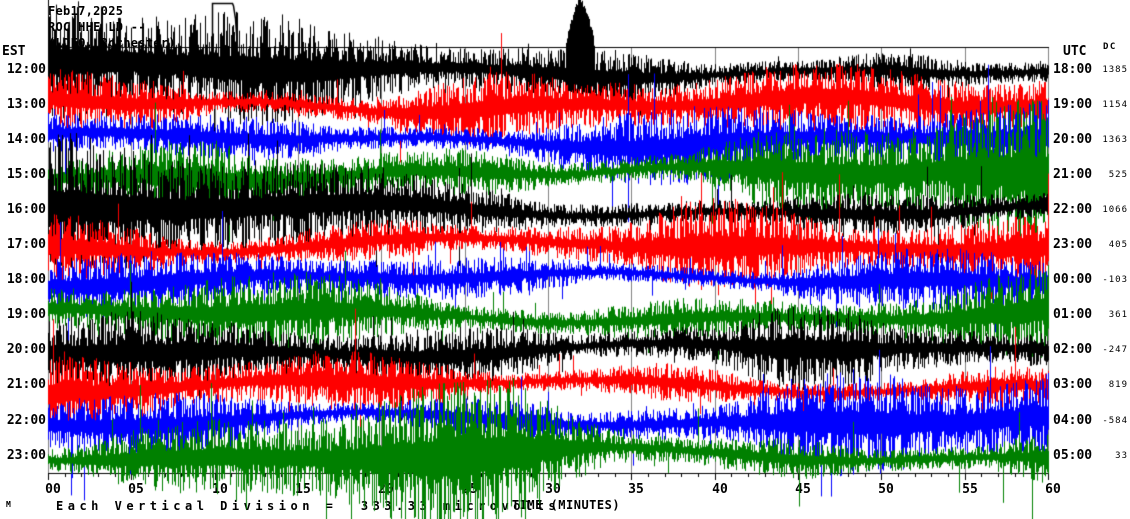 Image resolution: width=1130 pixels, height=519 pixels. I want to click on dc-value-label: 525, so click(1118, 175).